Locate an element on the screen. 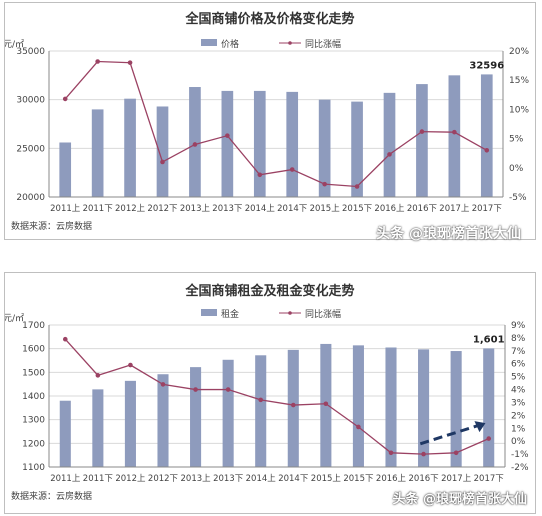 The image size is (542, 516). trend-arrow-head is located at coordinates (480, 427).